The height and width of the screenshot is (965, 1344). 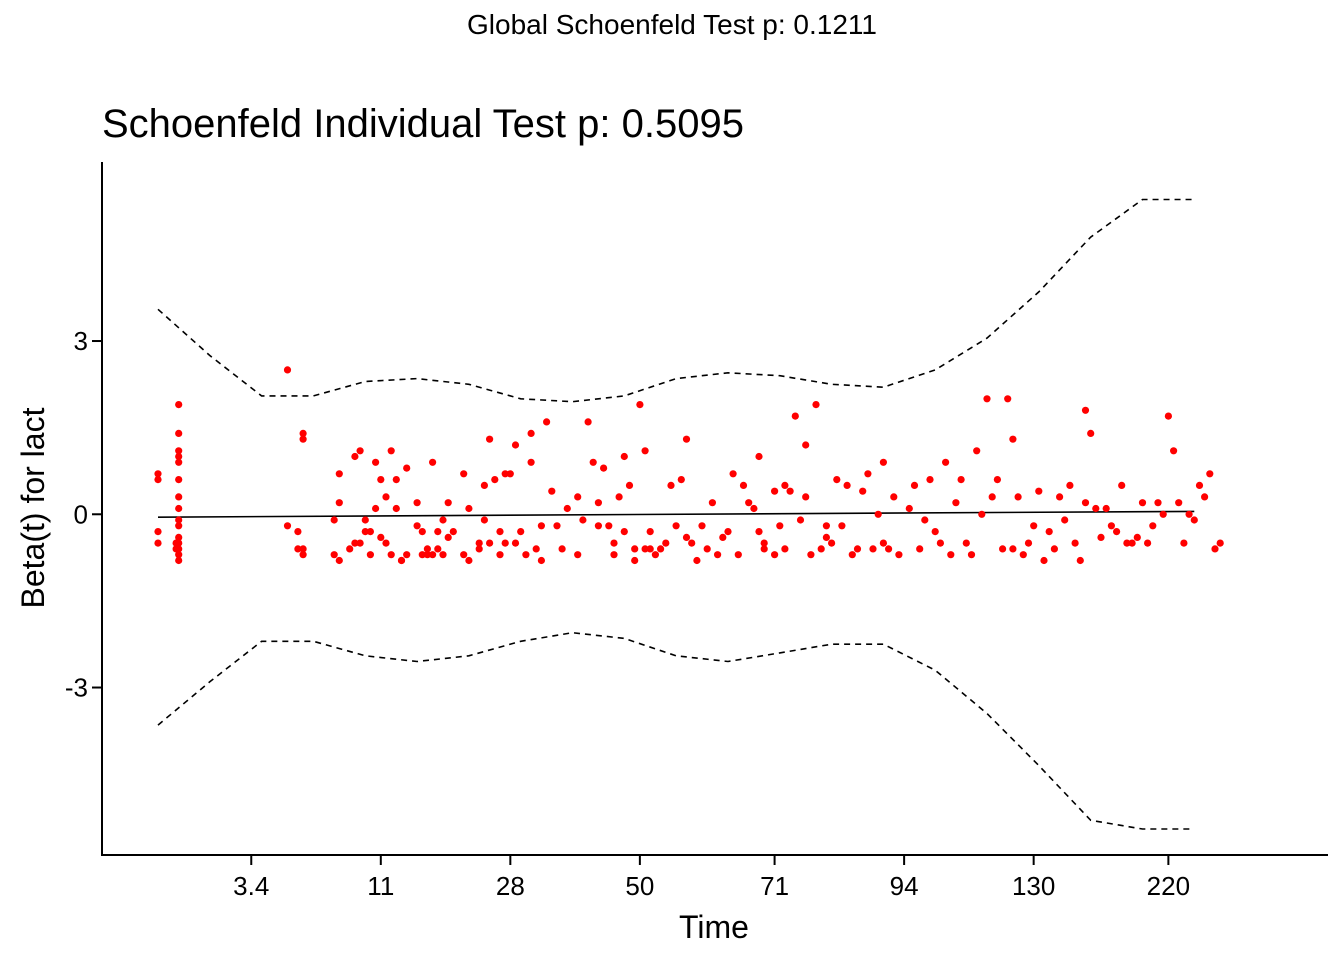 I want to click on x-tick-label: 220, so click(x=1168, y=886).